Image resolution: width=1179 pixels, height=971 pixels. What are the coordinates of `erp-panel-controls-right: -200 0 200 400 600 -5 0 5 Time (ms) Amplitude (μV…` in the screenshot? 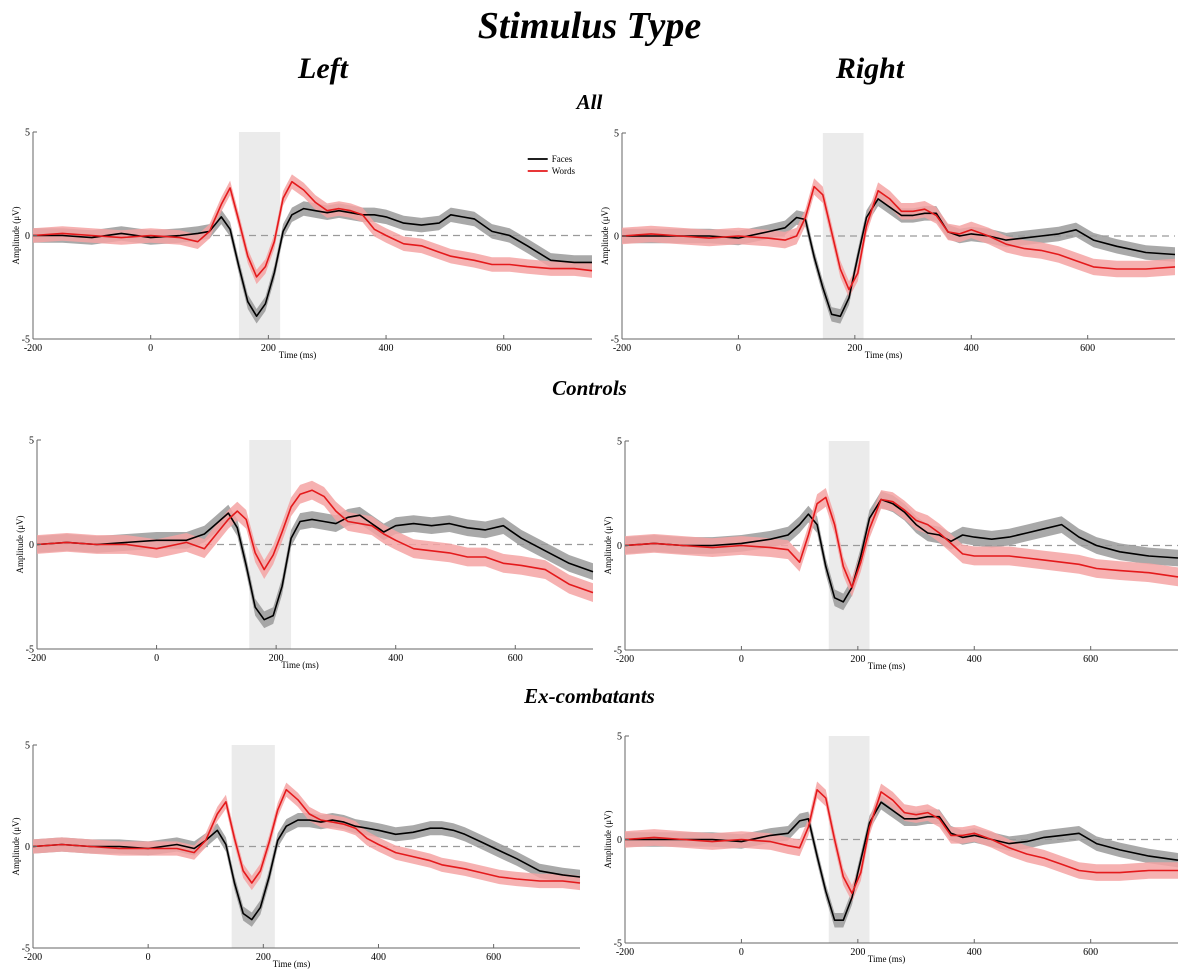 It's located at (891, 554).